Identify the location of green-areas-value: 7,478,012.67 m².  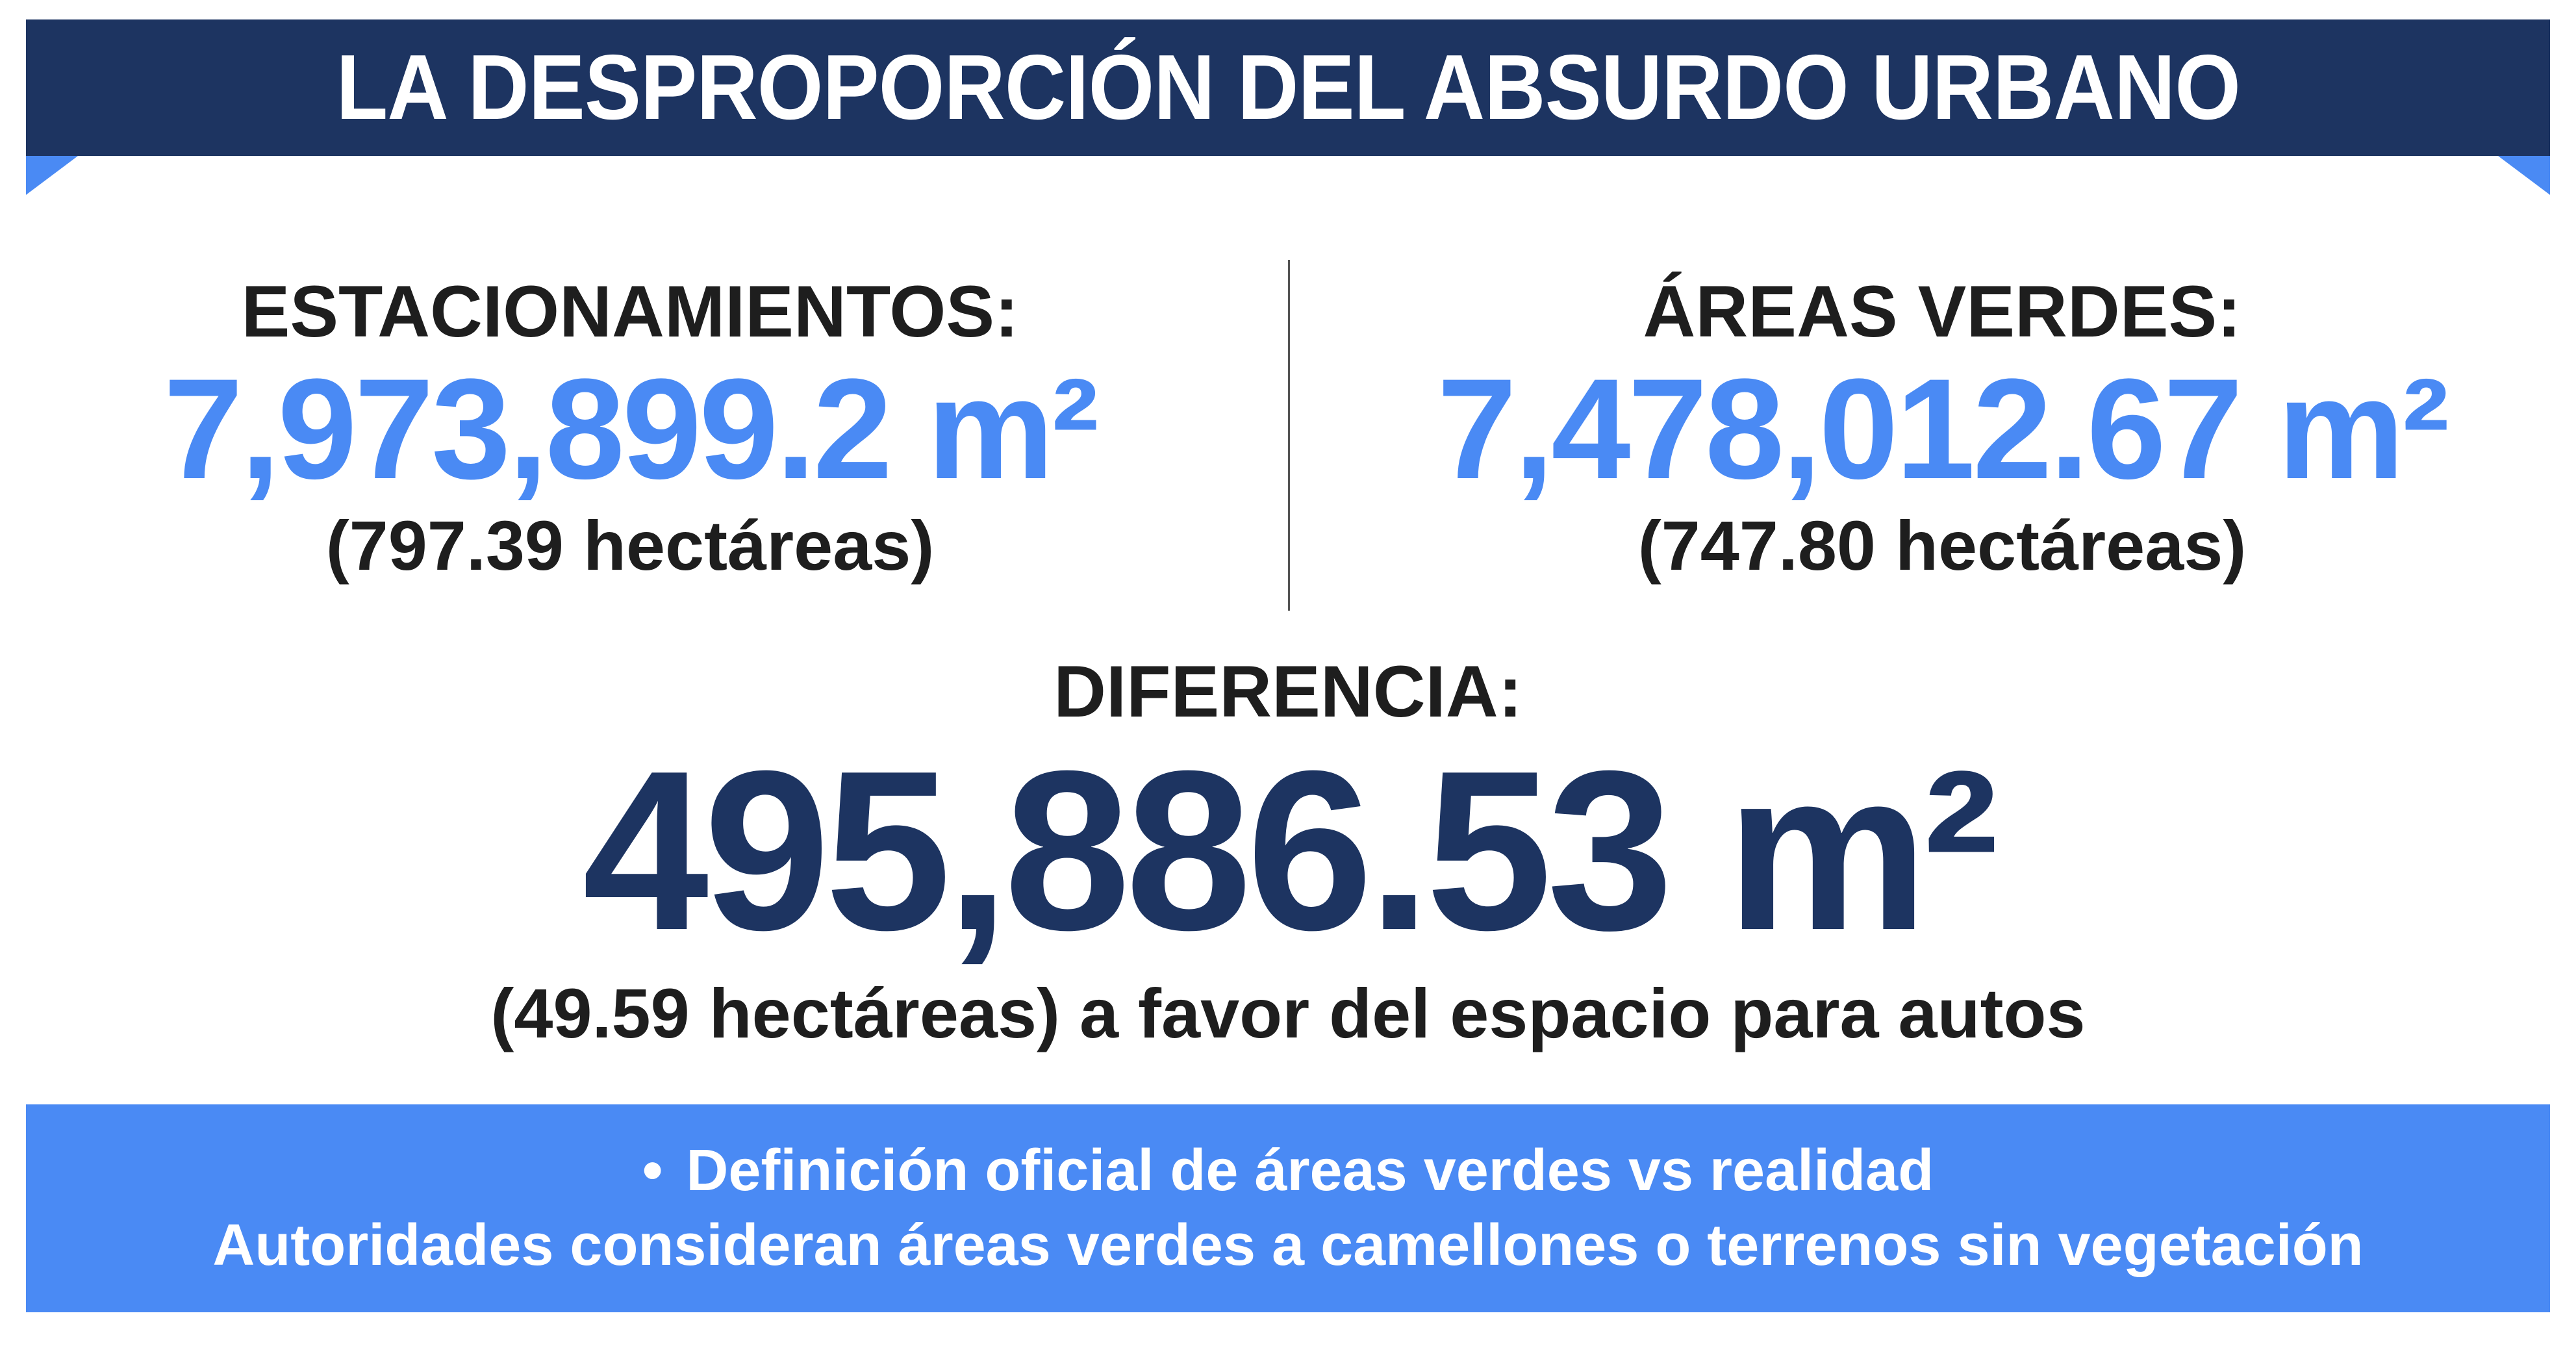
(1944, 429).